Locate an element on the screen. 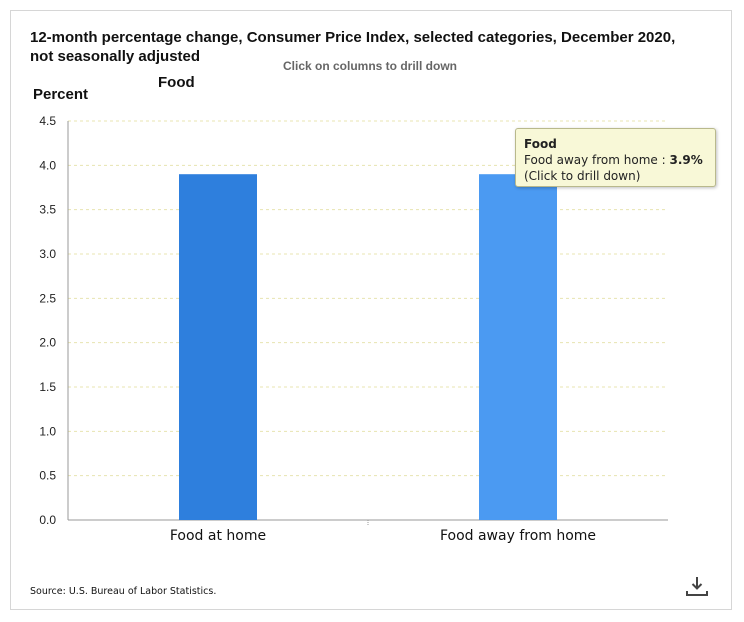  tooltip-title: Food is located at coordinates (540, 144).